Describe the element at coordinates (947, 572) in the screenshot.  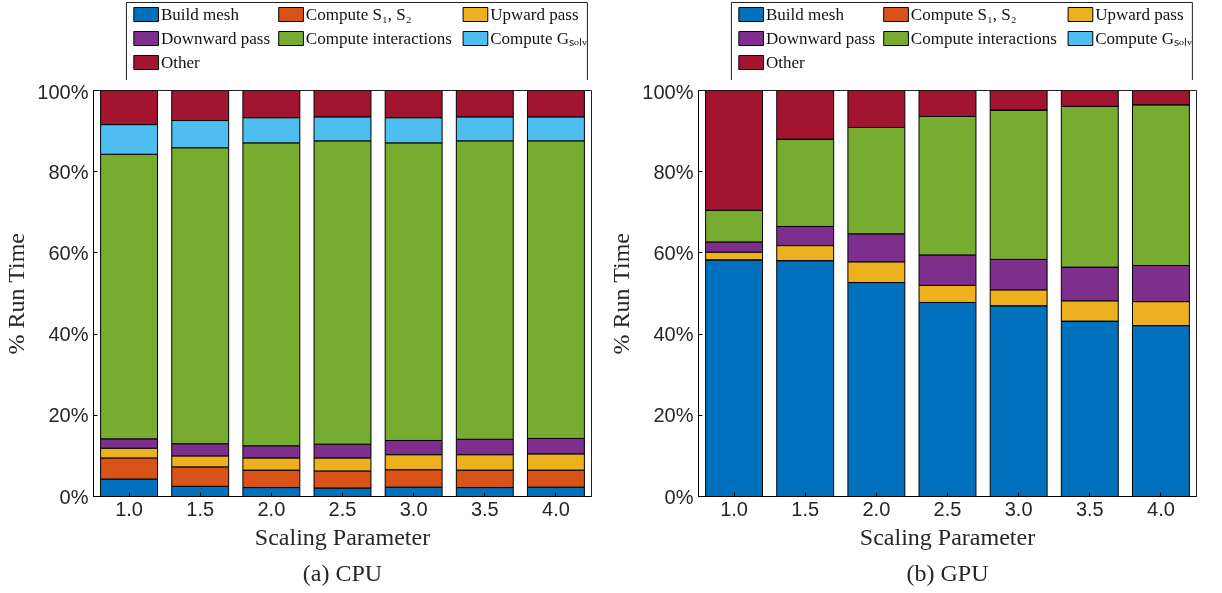
I see `text: (b) GPU` at that location.